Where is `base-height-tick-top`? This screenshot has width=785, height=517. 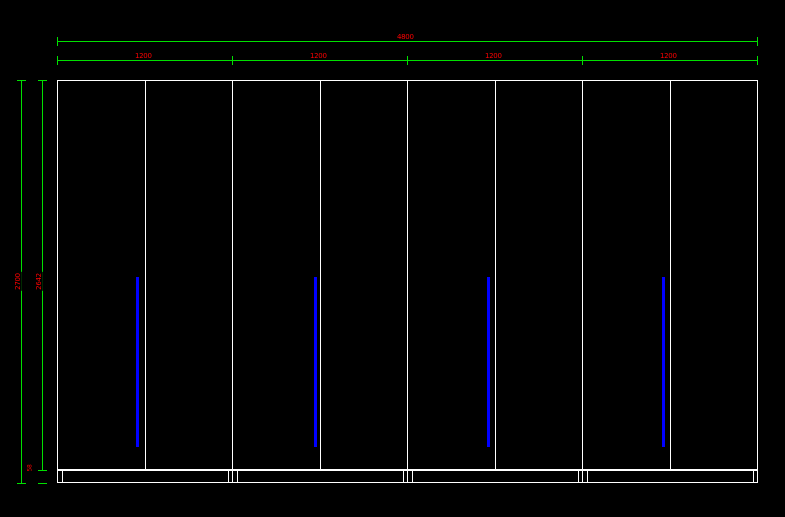 base-height-tick-top is located at coordinates (42, 470).